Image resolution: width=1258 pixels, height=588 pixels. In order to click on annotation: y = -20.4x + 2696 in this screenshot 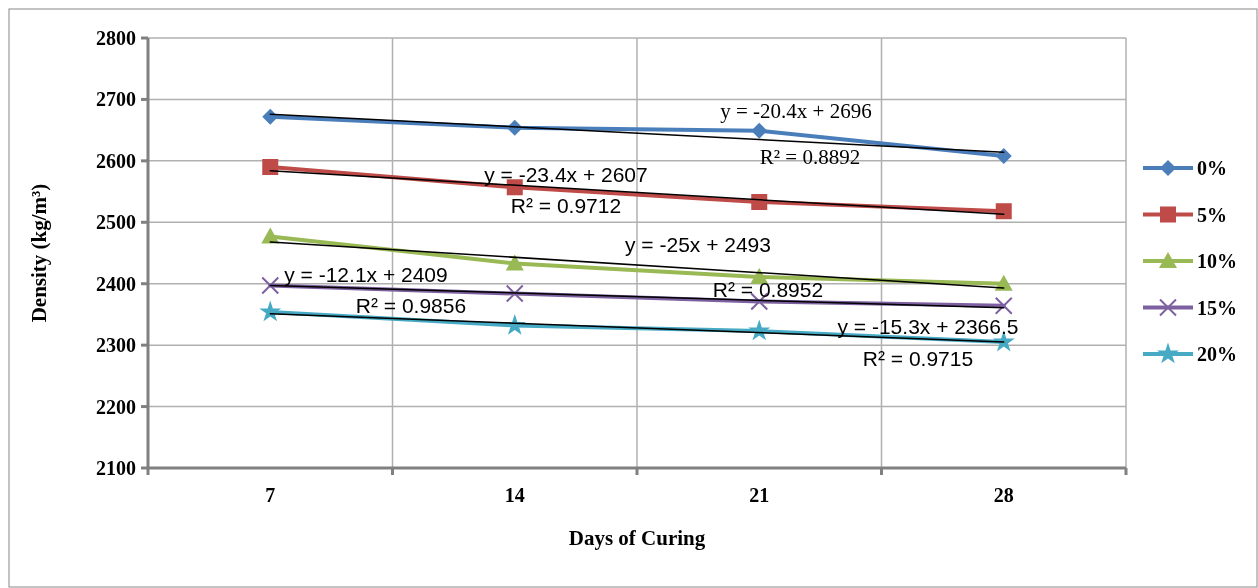, I will do `click(796, 111)`.